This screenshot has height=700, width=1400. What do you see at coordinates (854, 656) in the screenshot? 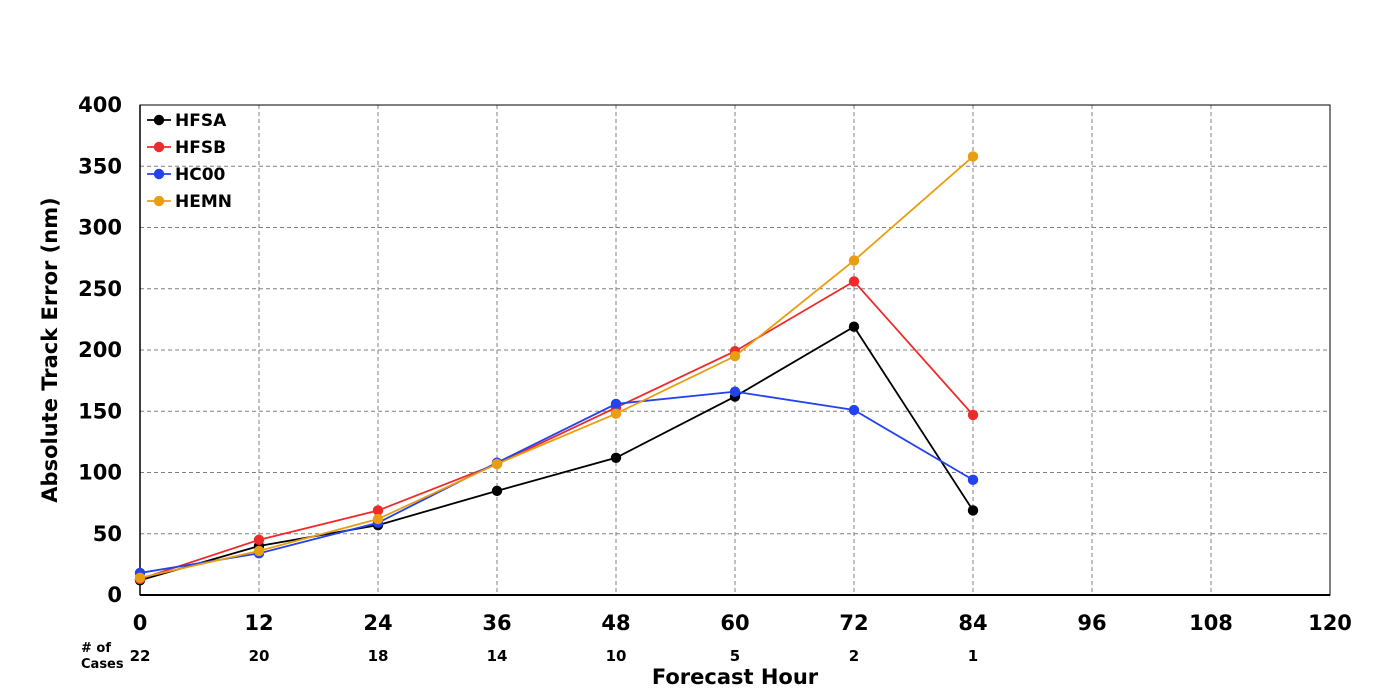
I see `cases-count-label: 2` at bounding box center [854, 656].